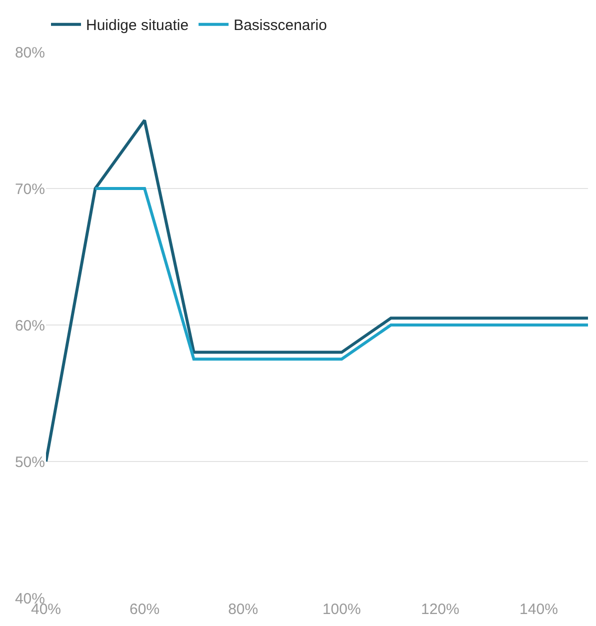 This screenshot has height=626, width=596. I want to click on x-tick-label: 140%, so click(539, 609).